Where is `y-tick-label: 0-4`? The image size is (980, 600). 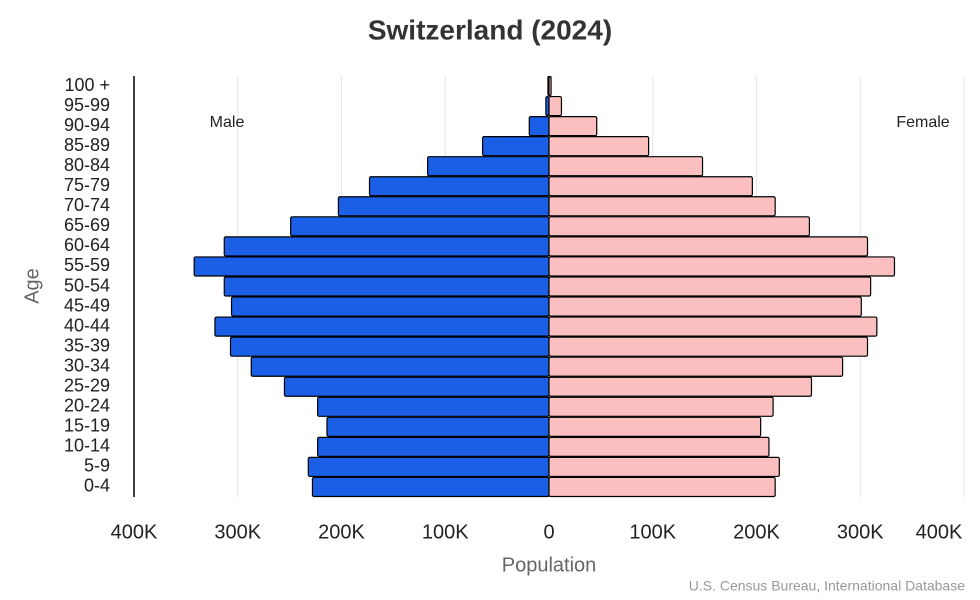 y-tick-label: 0-4 is located at coordinates (97, 486).